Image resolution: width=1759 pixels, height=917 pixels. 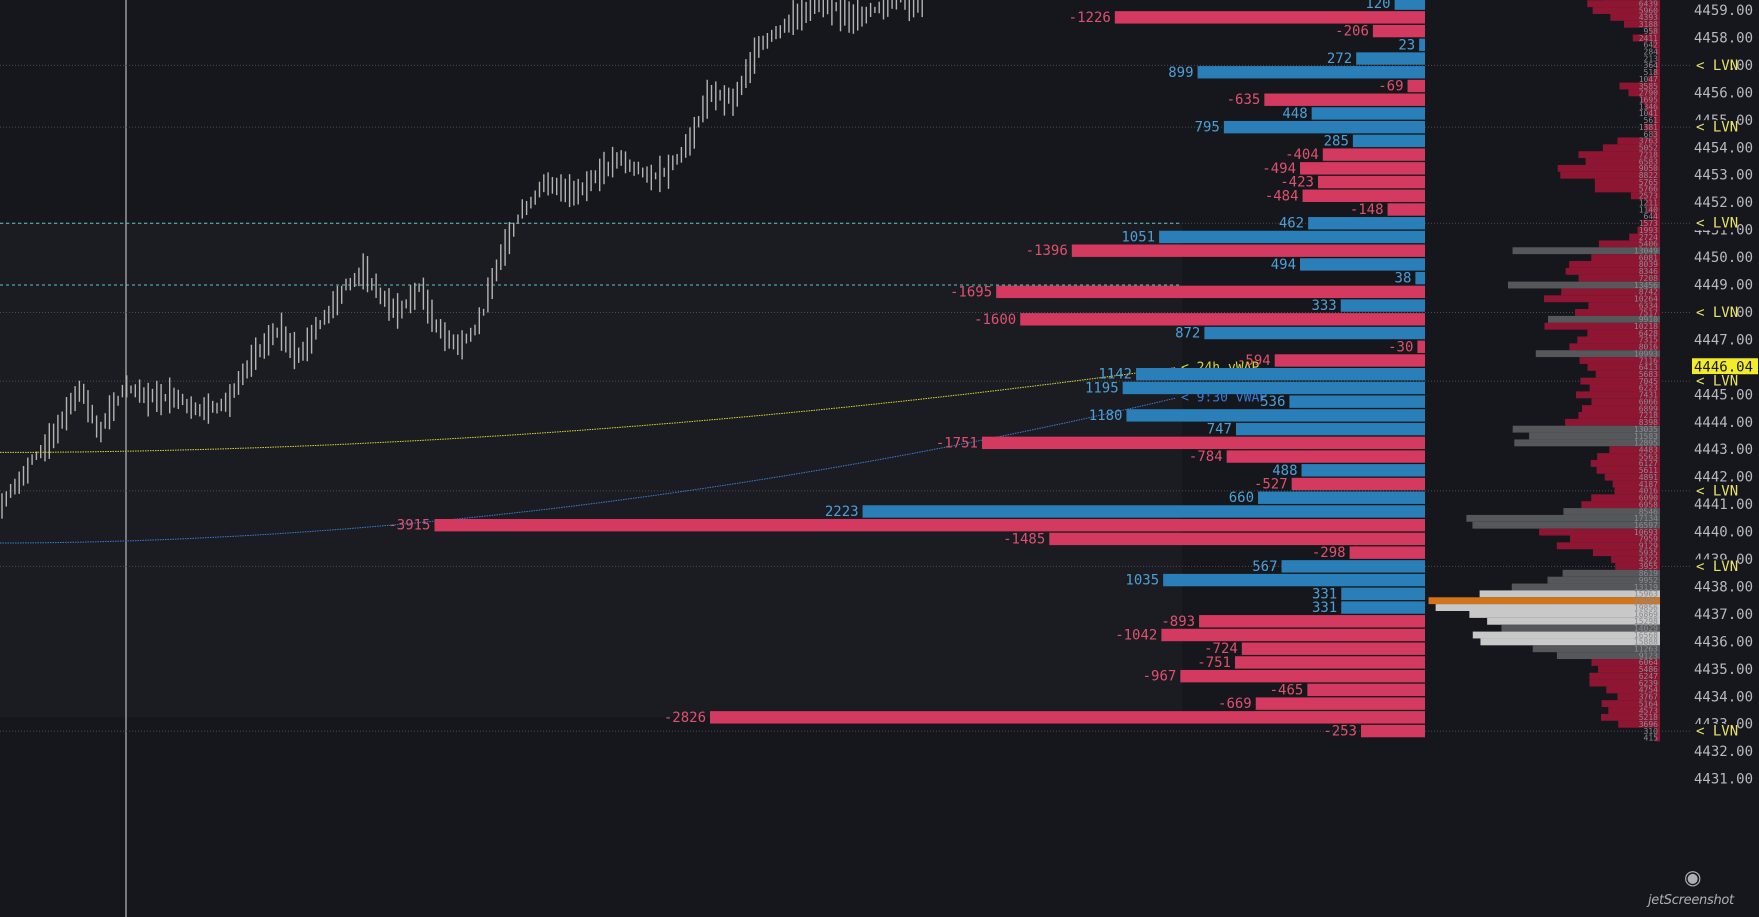 I want to click on profile-label: 518, so click(x=1651, y=72).